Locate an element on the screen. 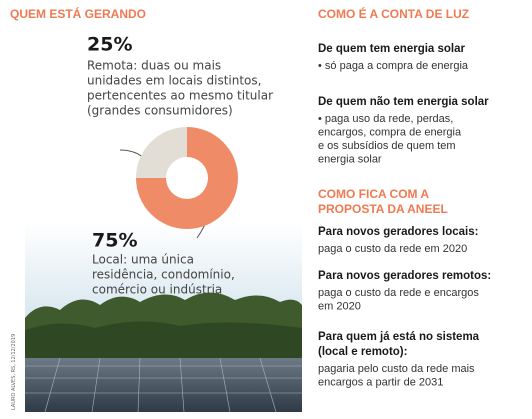 Image resolution: width=532 pixels, height=419 pixels. item-text: paga o custo da rede em 2020 is located at coordinates (392, 249).